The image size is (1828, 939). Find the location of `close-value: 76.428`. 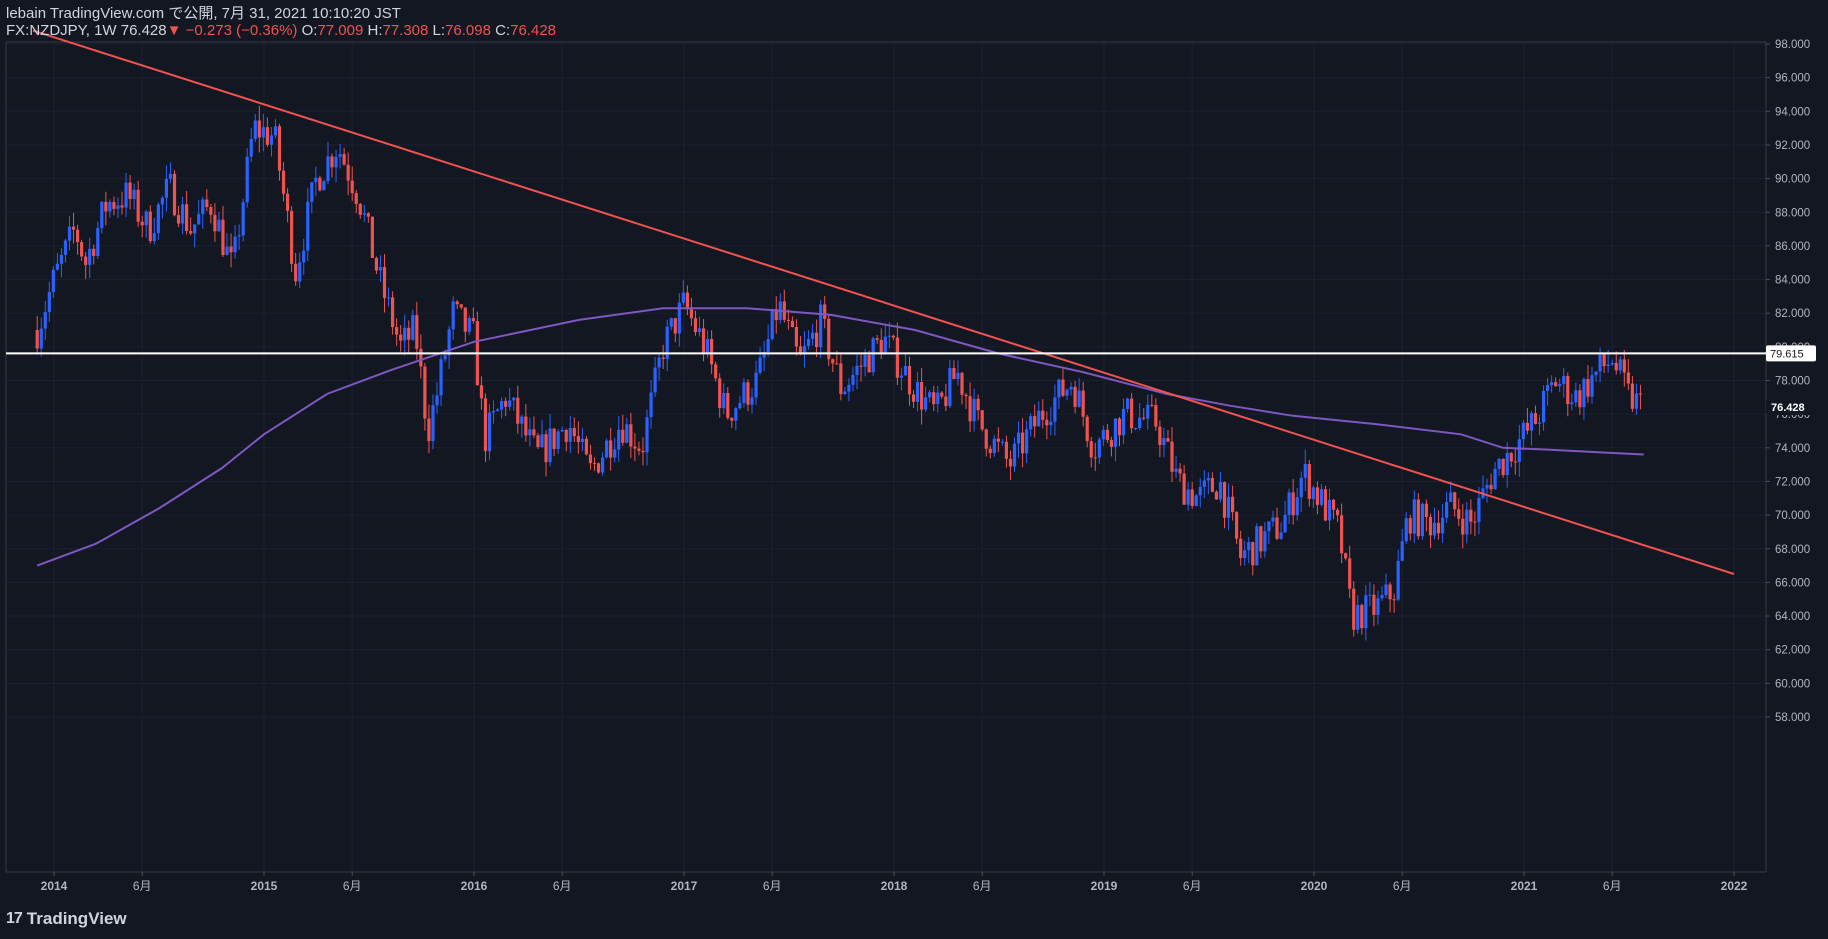

close-value: 76.428 is located at coordinates (533, 30).